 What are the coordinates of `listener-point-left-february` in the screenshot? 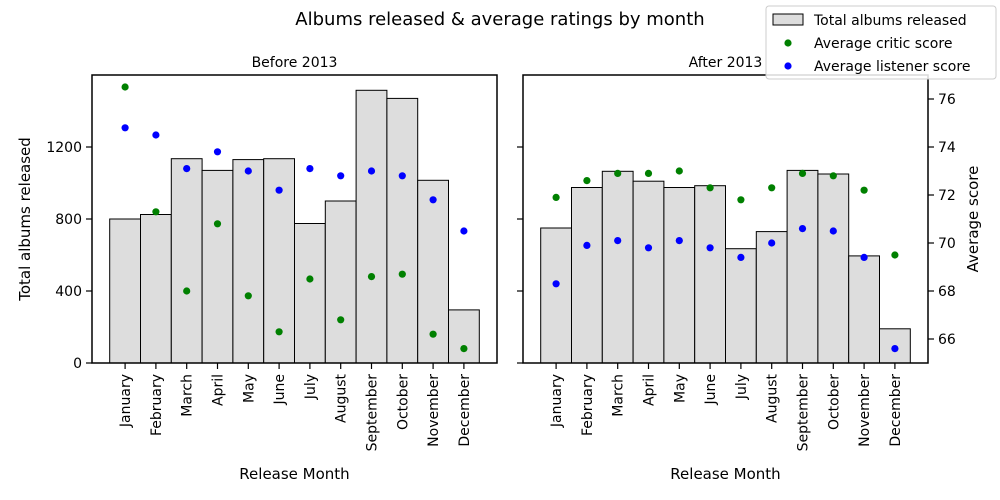 It's located at (156, 135).